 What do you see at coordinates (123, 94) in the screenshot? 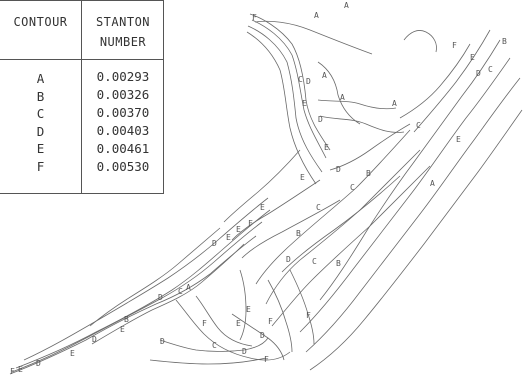
I see `legend-stanton-value: 0.00326` at bounding box center [123, 94].